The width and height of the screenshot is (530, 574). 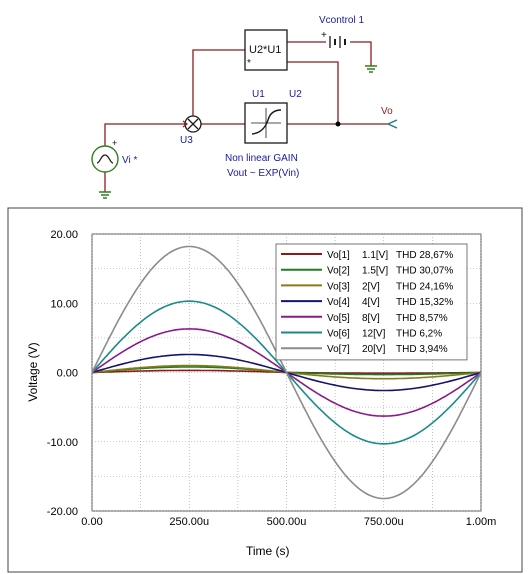 I want to click on vo-label: Vo, so click(x=387, y=111).